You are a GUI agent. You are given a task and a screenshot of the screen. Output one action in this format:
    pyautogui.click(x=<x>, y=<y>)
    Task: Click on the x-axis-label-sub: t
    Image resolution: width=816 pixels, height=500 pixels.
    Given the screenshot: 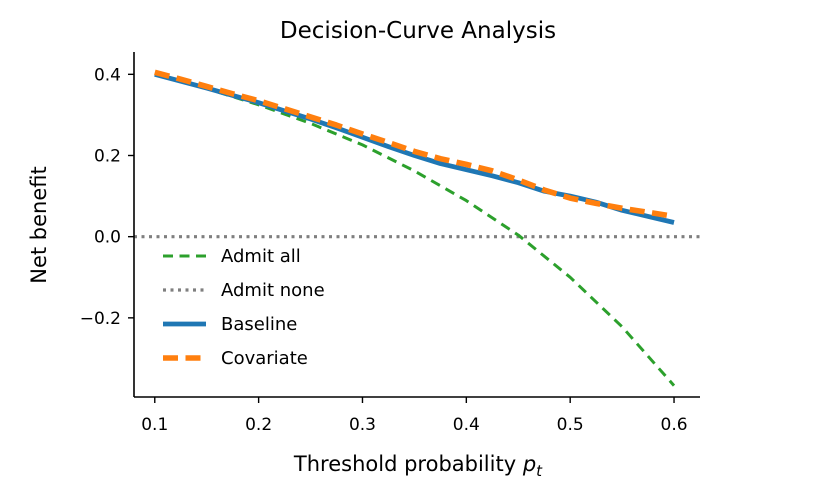 What is the action you would take?
    pyautogui.click(x=539, y=471)
    